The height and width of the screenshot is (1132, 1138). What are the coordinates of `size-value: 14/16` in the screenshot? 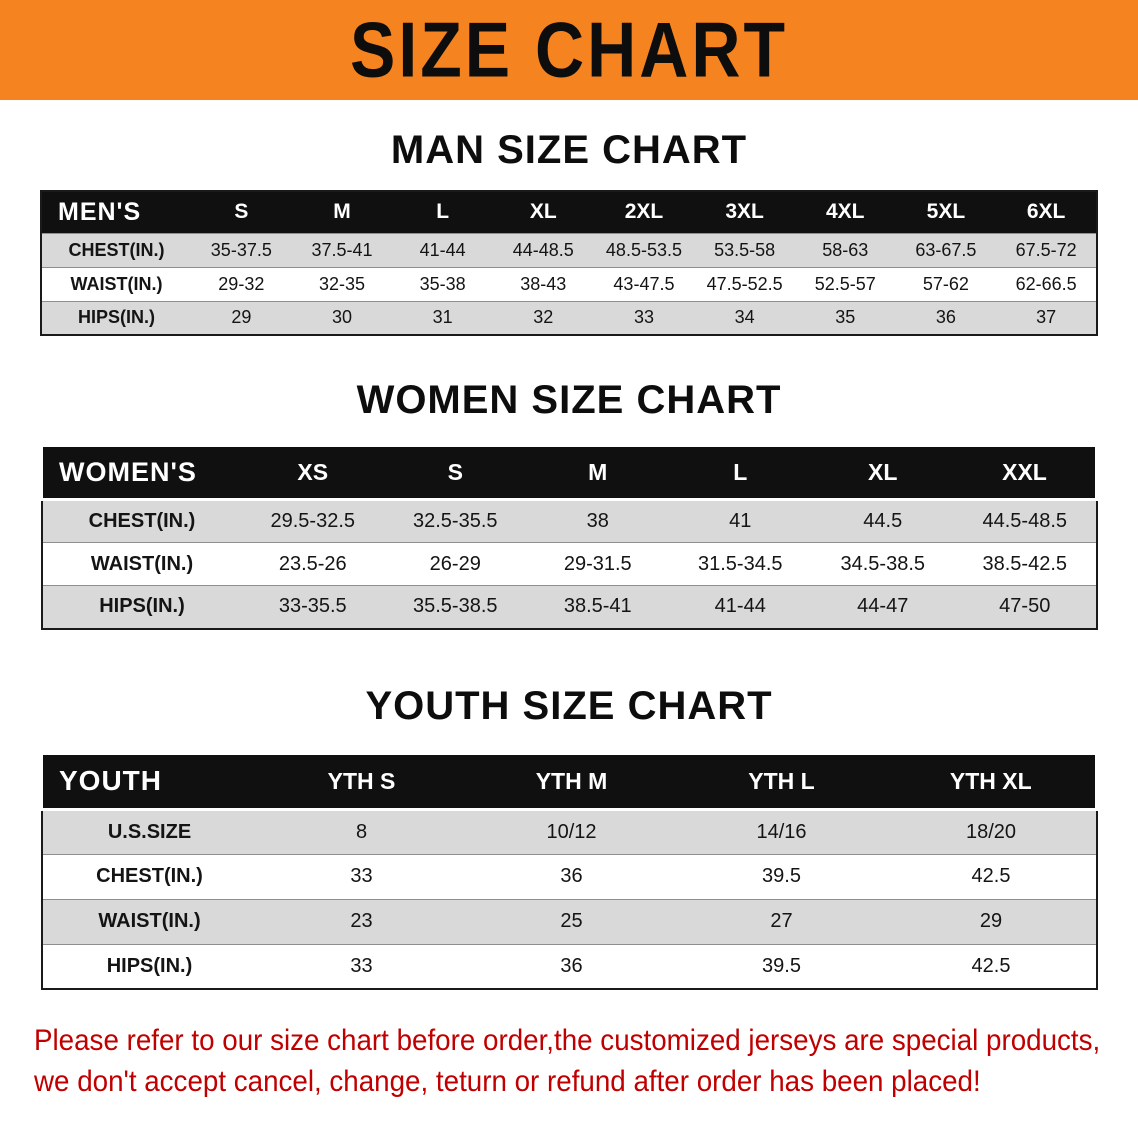 It's located at (781, 831).